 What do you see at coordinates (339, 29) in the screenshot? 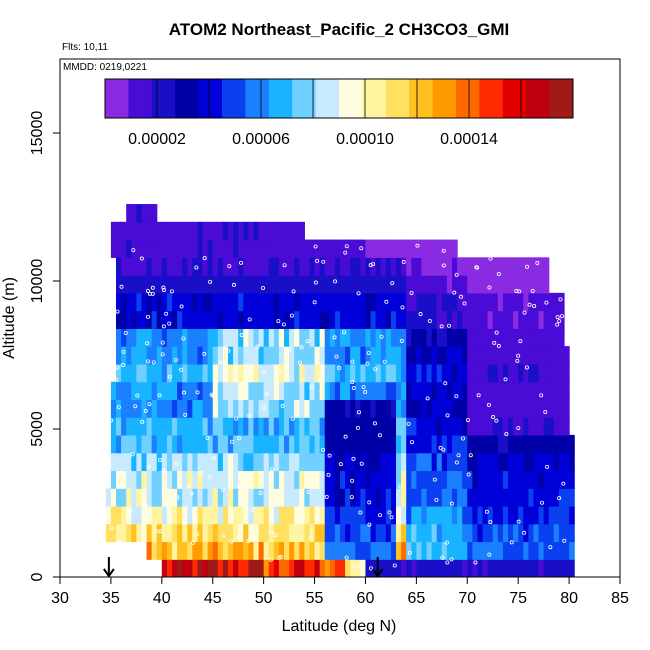
I see `chart-title: ATOM2 Northeast_Pacific_2 CH3CO3_GMI` at bounding box center [339, 29].